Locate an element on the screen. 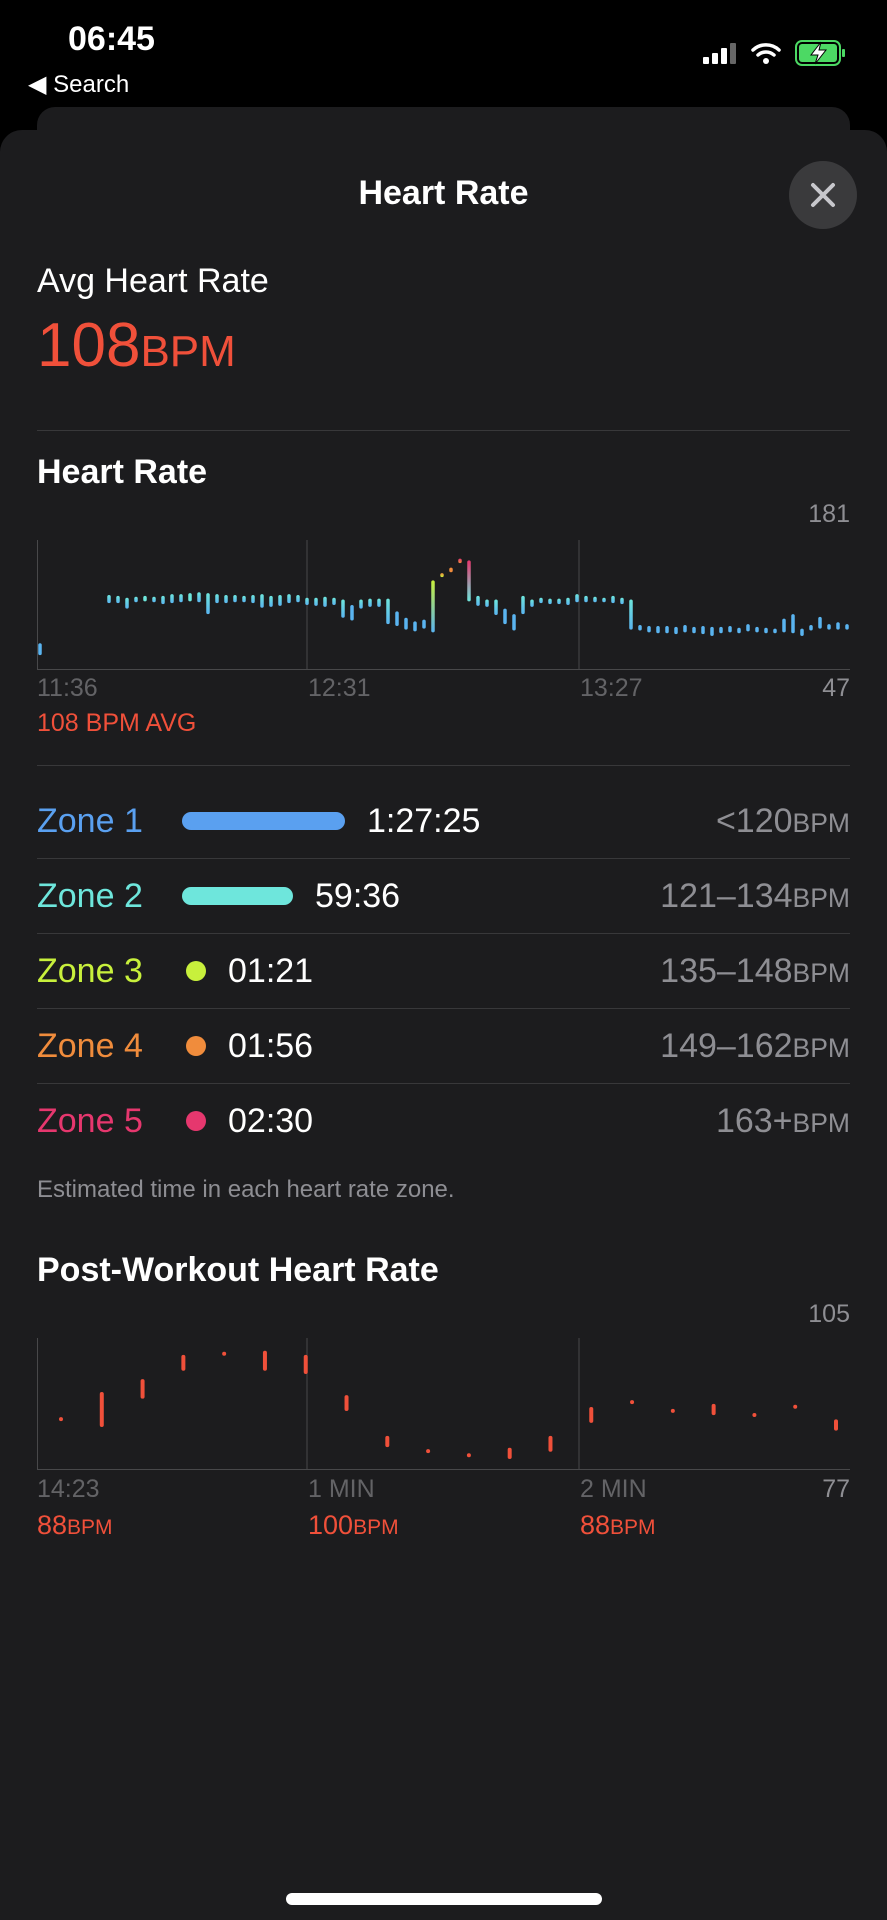 Image resolution: width=887 pixels, height=1920 pixels. pw-marker-1: 100BPM is located at coordinates (353, 1525).